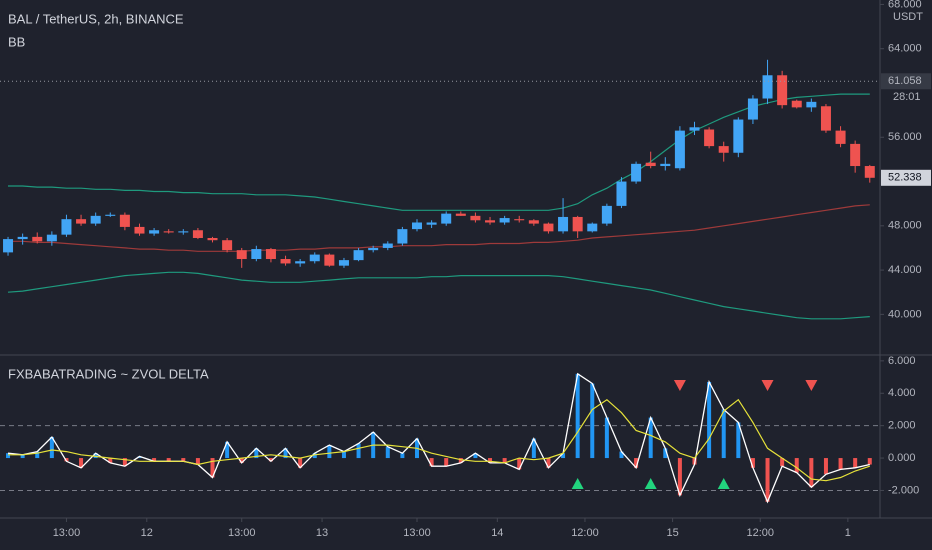 The image size is (932, 550). What do you see at coordinates (905, 49) in the screenshot?
I see `y-tick-label: 64.000` at bounding box center [905, 49].